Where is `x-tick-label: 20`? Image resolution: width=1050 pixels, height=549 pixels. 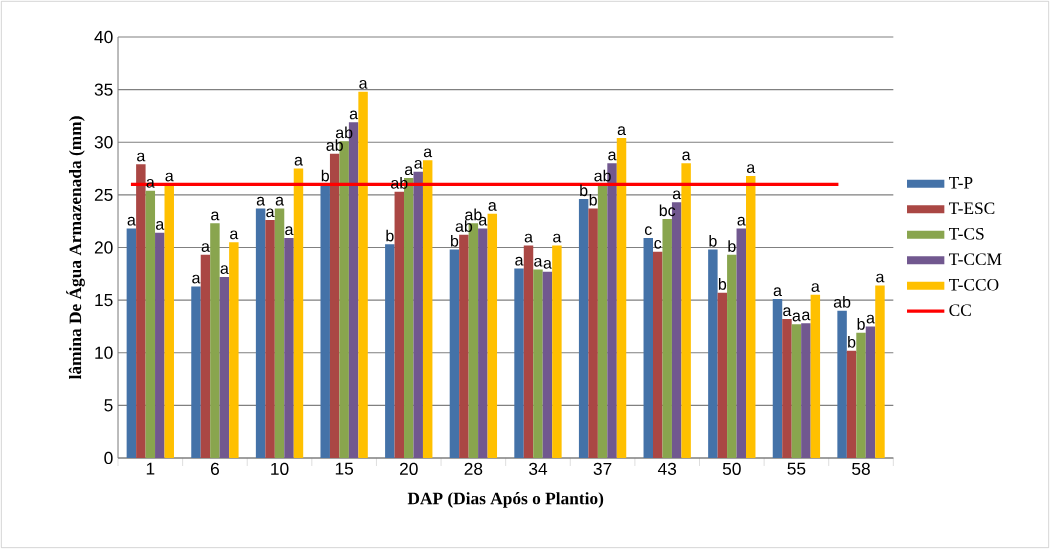 x-tick-label: 20 is located at coordinates (408, 468).